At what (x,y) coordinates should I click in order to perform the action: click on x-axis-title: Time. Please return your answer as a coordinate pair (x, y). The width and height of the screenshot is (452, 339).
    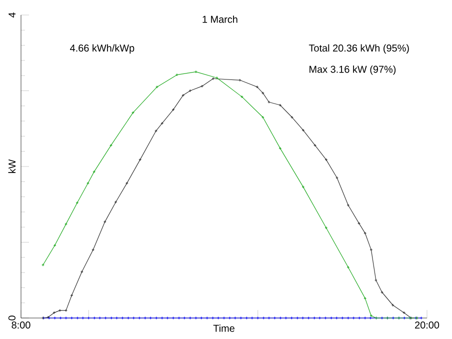
    Looking at the image, I should click on (223, 328).